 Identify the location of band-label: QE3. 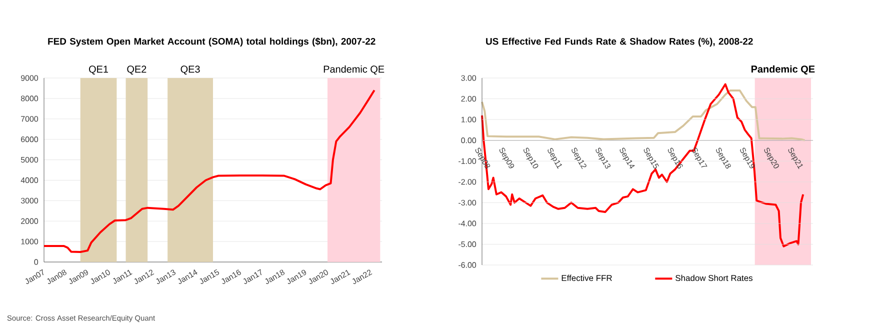
(190, 70).